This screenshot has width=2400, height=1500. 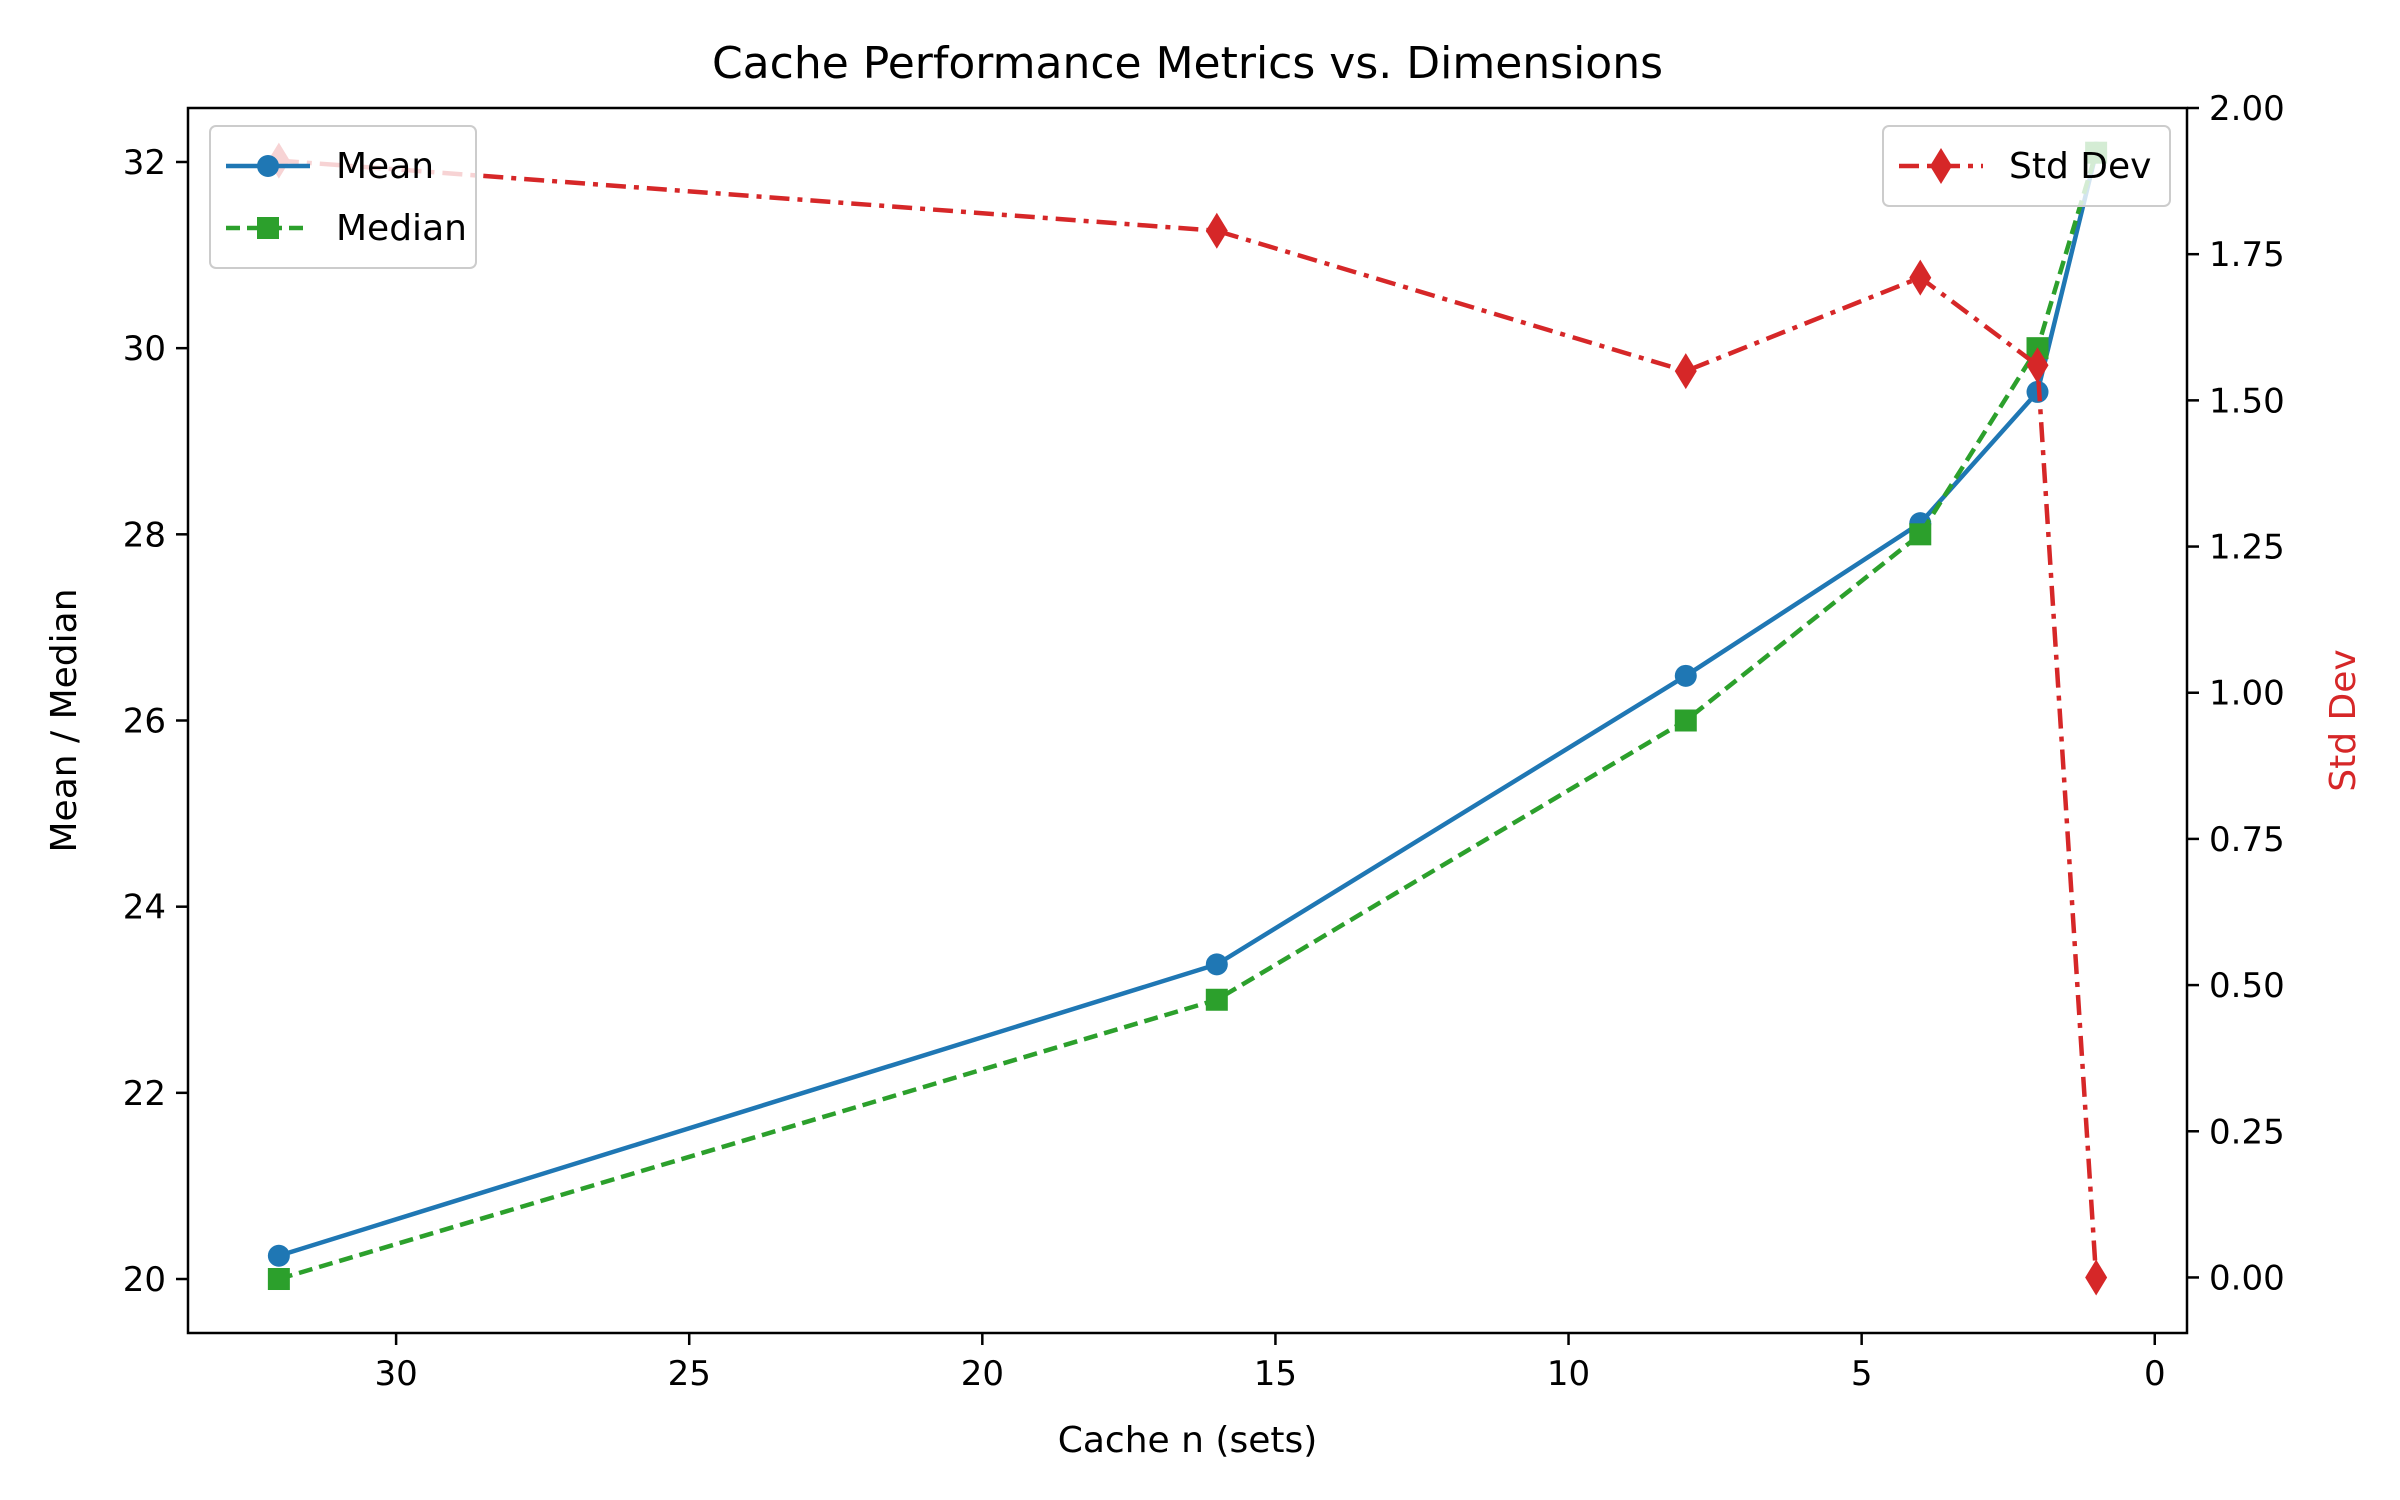 What do you see at coordinates (2247, 401) in the screenshot?
I see `y2-tick-label: 1.50` at bounding box center [2247, 401].